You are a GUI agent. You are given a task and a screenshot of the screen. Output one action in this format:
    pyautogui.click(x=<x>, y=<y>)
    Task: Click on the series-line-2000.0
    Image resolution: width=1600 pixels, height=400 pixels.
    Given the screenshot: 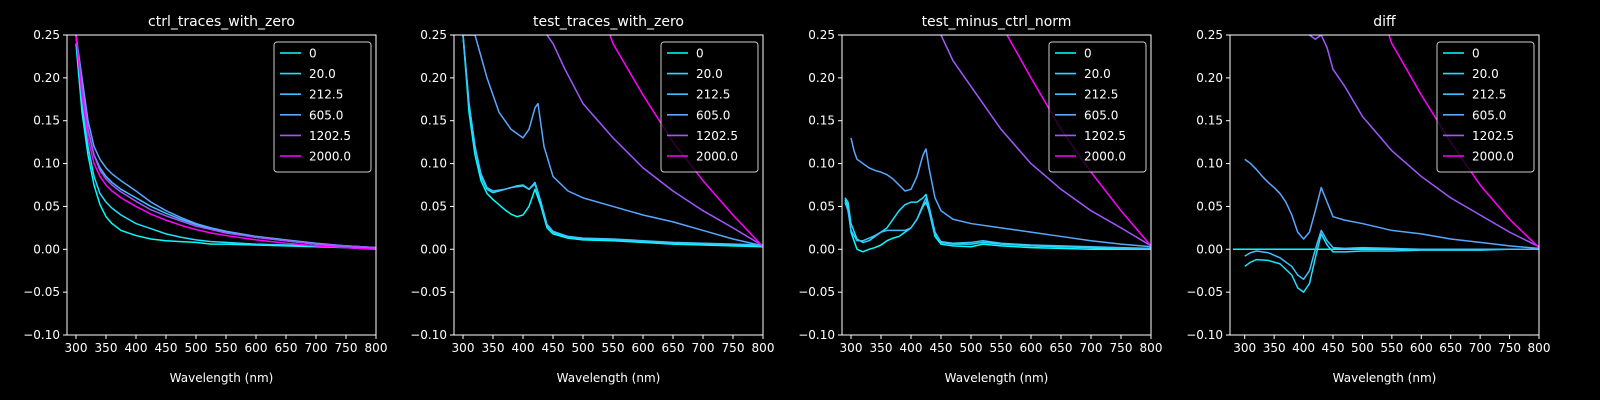 What is the action you would take?
    pyautogui.click(x=225, y=143)
    